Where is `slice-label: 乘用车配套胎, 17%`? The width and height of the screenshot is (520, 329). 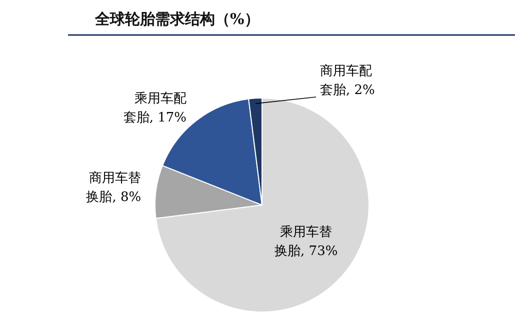 slice-label: 乘用车配套胎, 17% is located at coordinates (155, 108).